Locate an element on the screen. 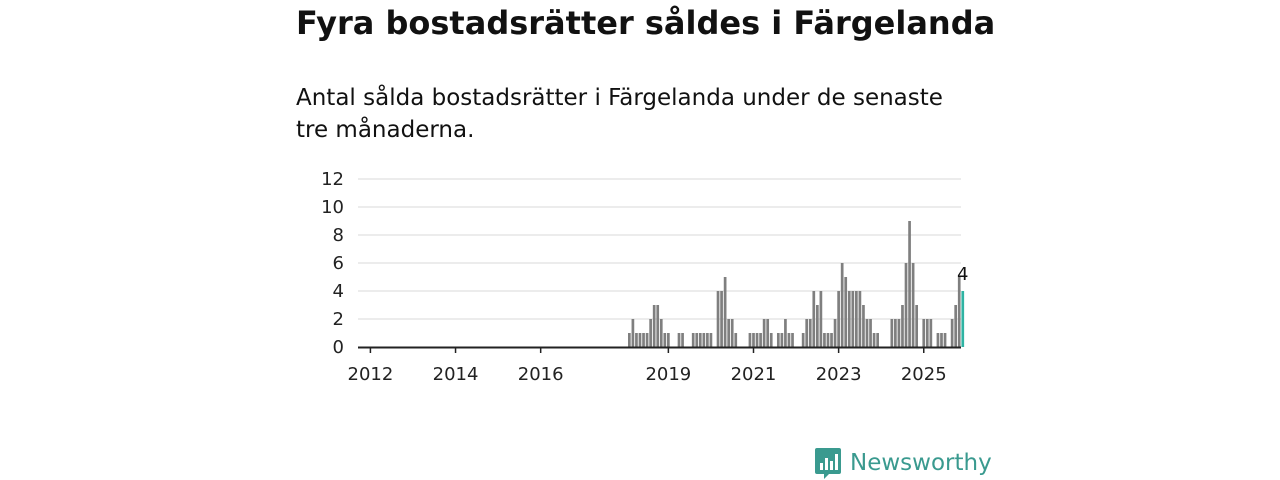  bars is located at coordinates (796, 284).